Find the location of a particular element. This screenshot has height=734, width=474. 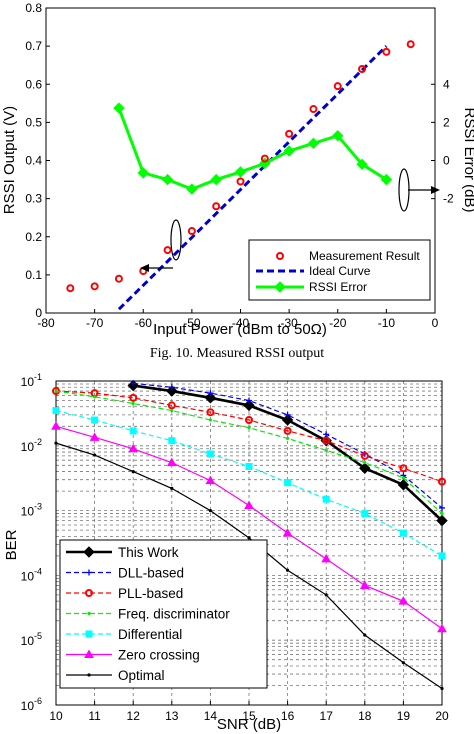

rssi-y-tick-label: 0.5 is located at coordinates (33, 122).